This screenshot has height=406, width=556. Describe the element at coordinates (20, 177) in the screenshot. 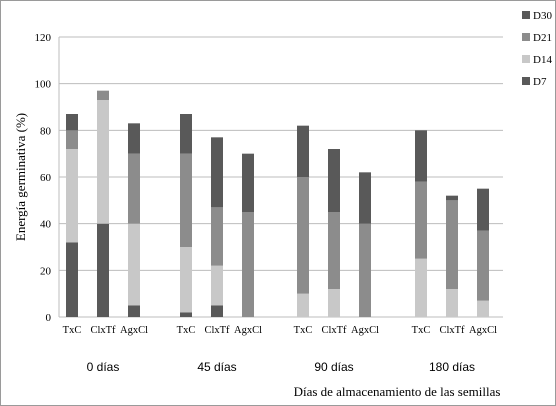

I see `y-axis-title: Energía germinativa (%)` at that location.